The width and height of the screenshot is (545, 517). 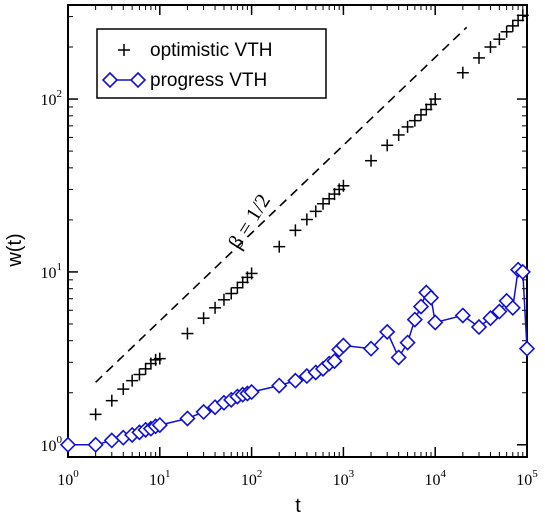 What do you see at coordinates (344, 478) in the screenshot?
I see `x-tick-label: 10³` at bounding box center [344, 478].